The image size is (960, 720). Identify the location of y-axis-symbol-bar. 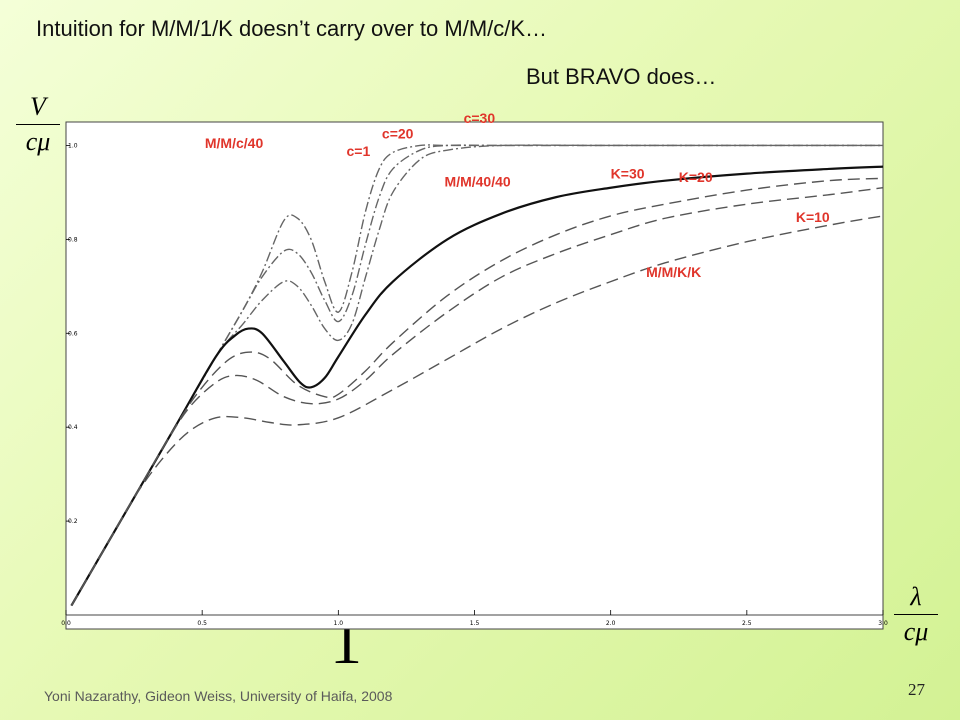
(38, 124).